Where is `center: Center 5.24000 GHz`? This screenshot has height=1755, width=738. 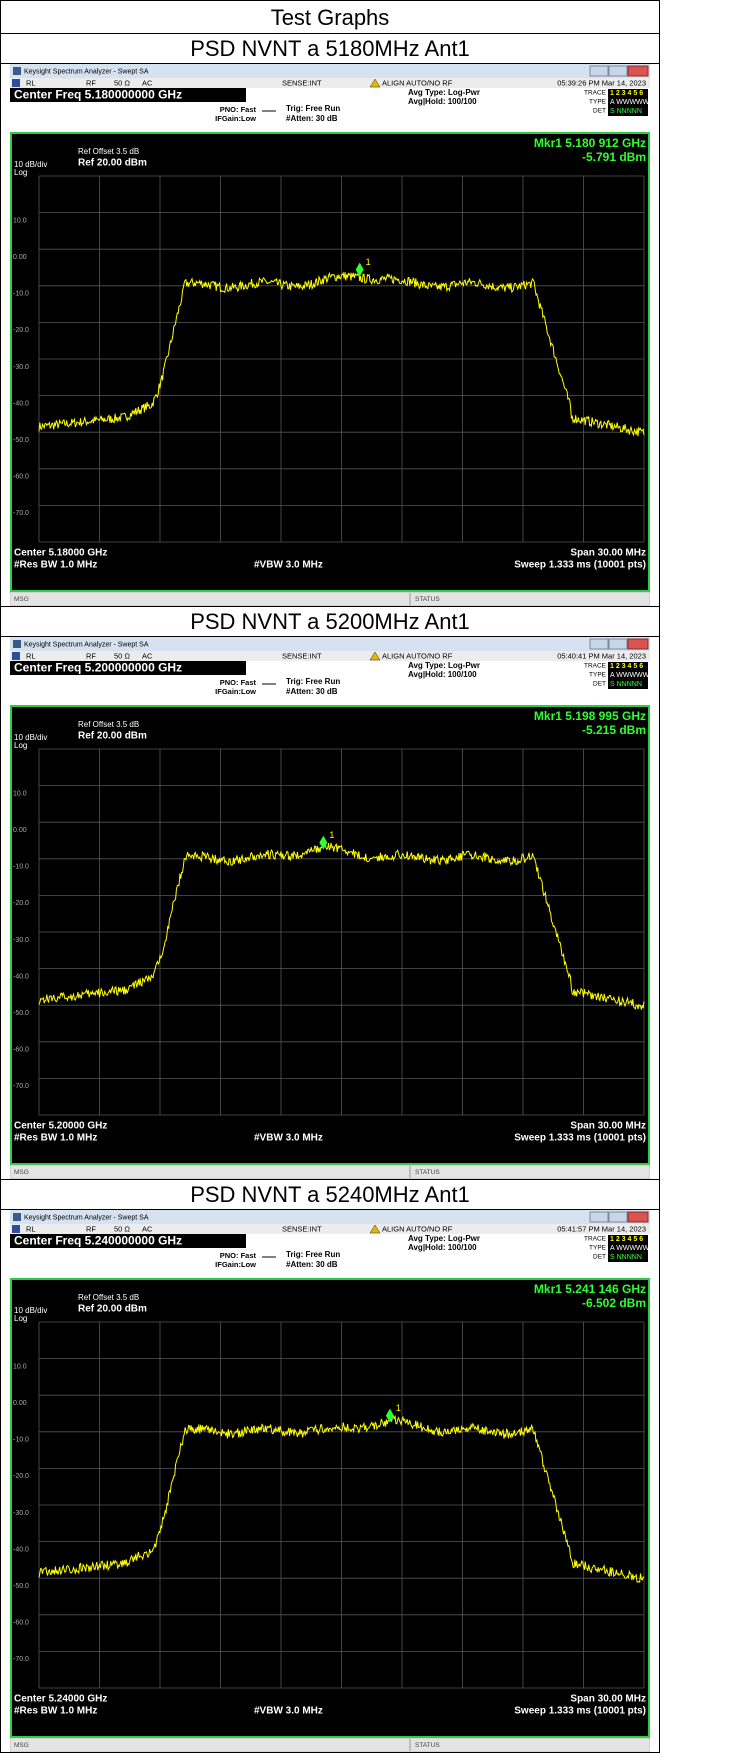 center: Center 5.24000 GHz is located at coordinates (60, 1699).